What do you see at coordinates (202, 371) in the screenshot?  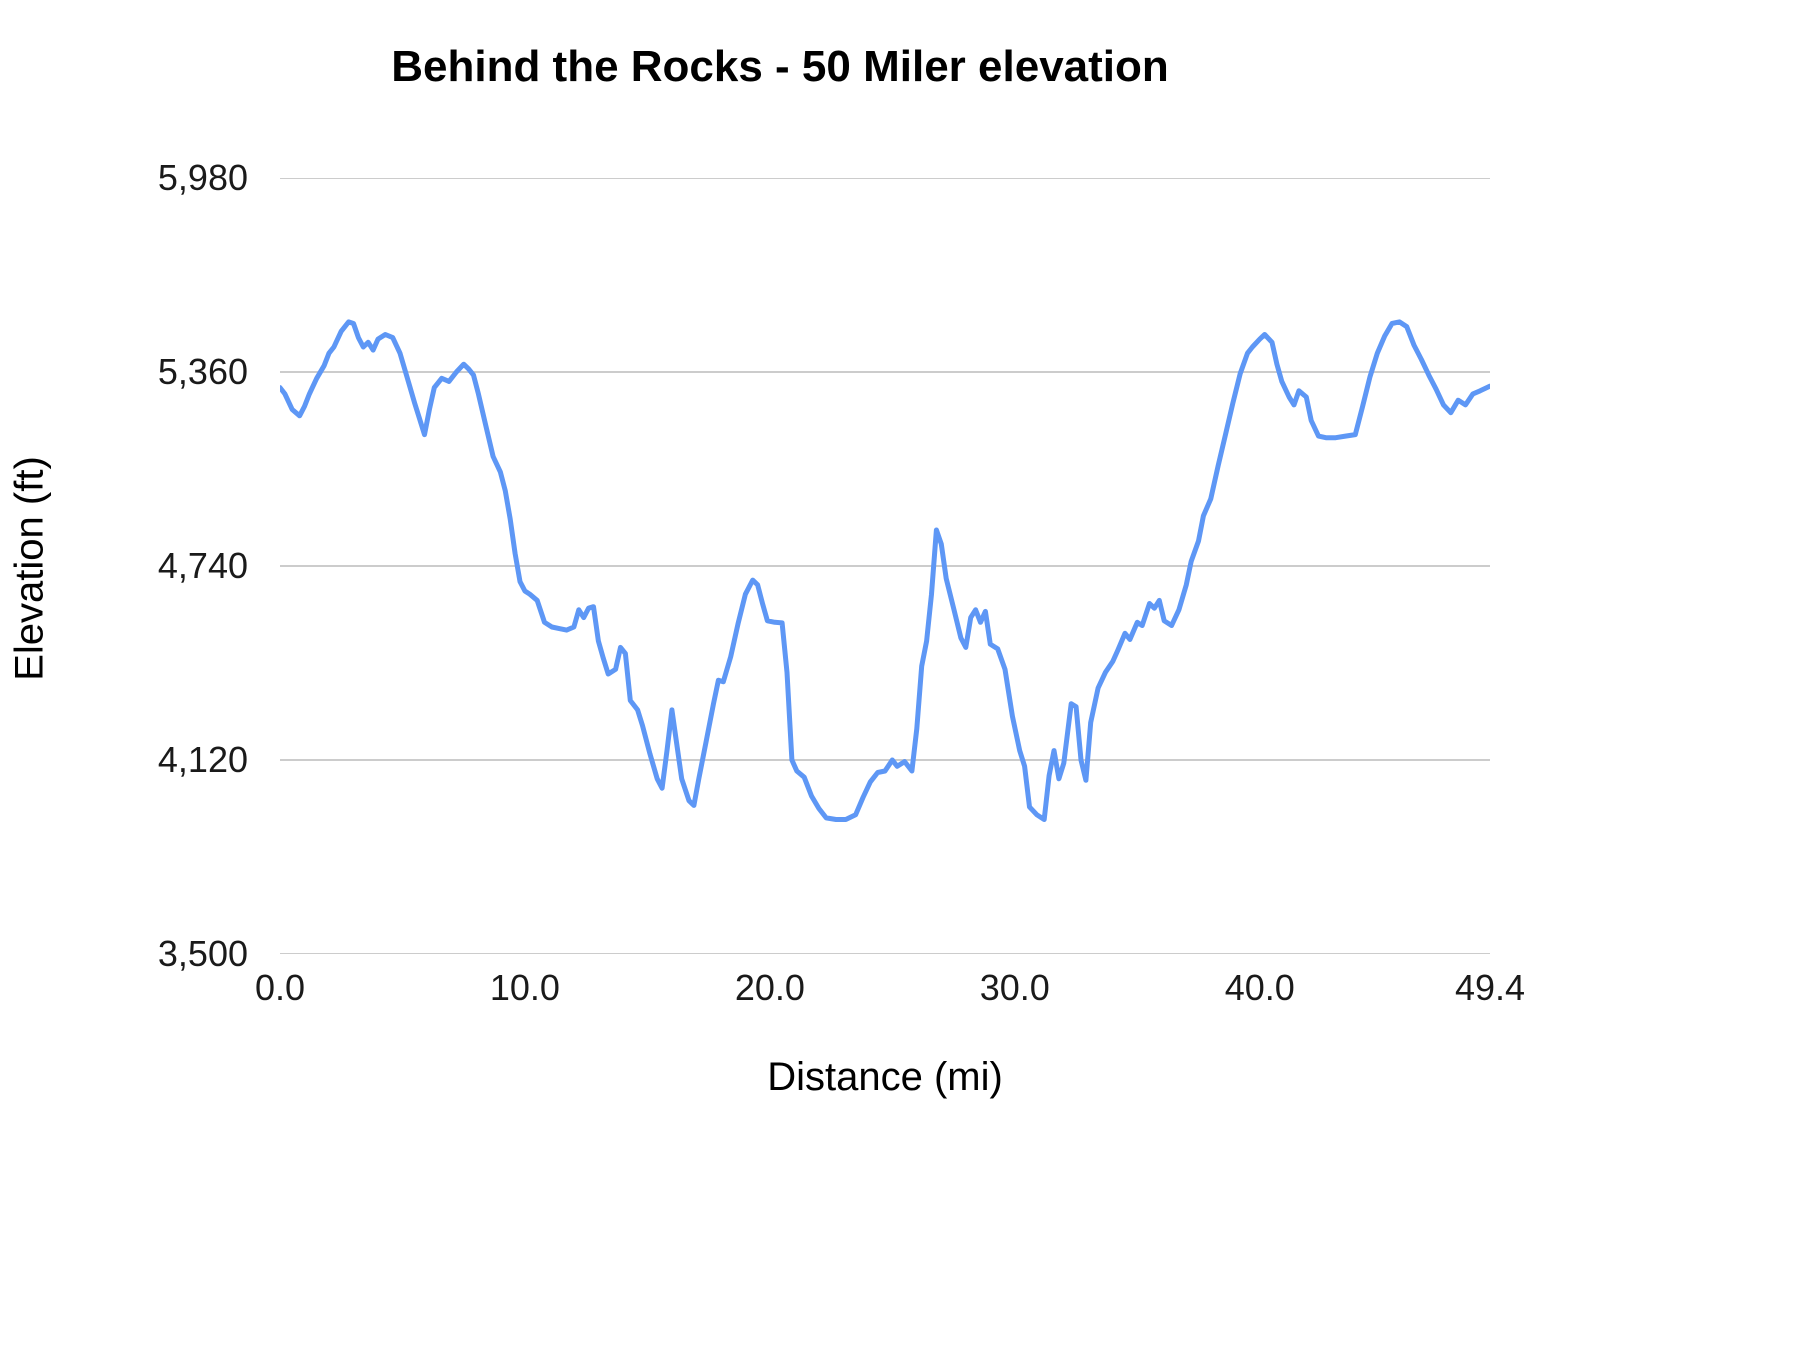 I see `y-tick-label: 5,360` at bounding box center [202, 371].